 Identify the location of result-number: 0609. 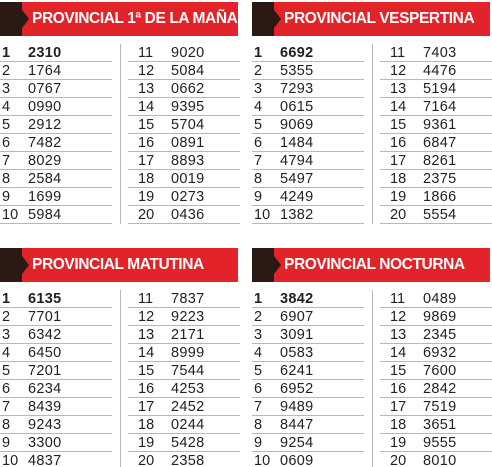
(297, 460).